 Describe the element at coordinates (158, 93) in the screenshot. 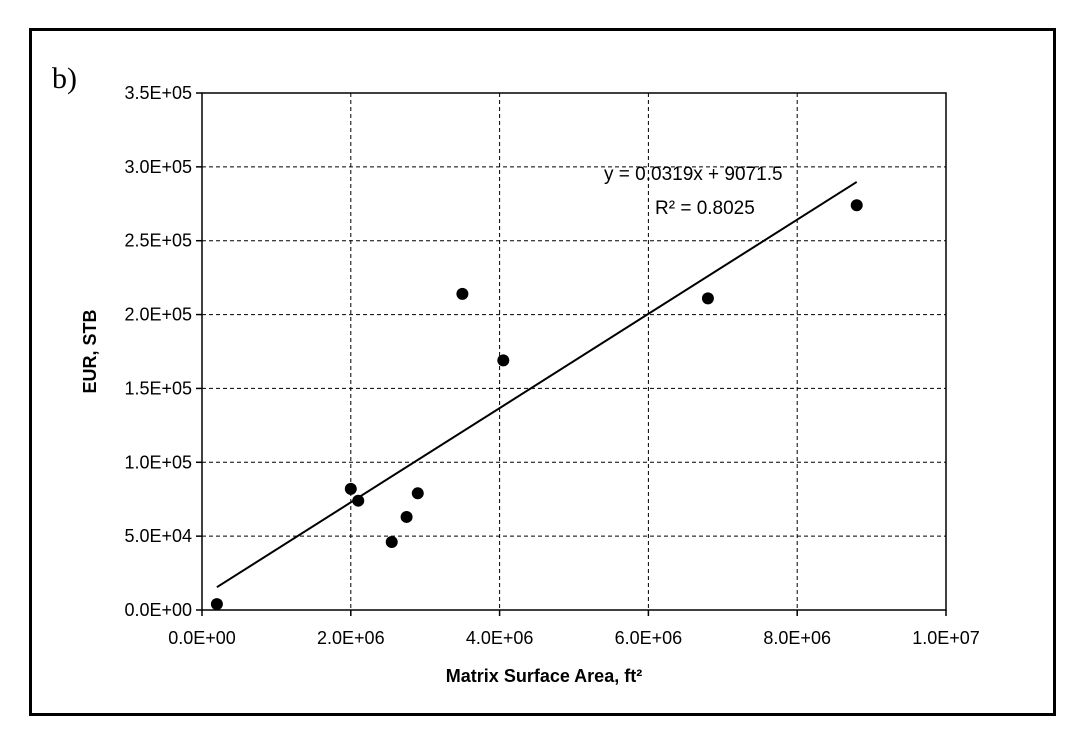

I see `y-tick-label: 3.5E+05` at that location.